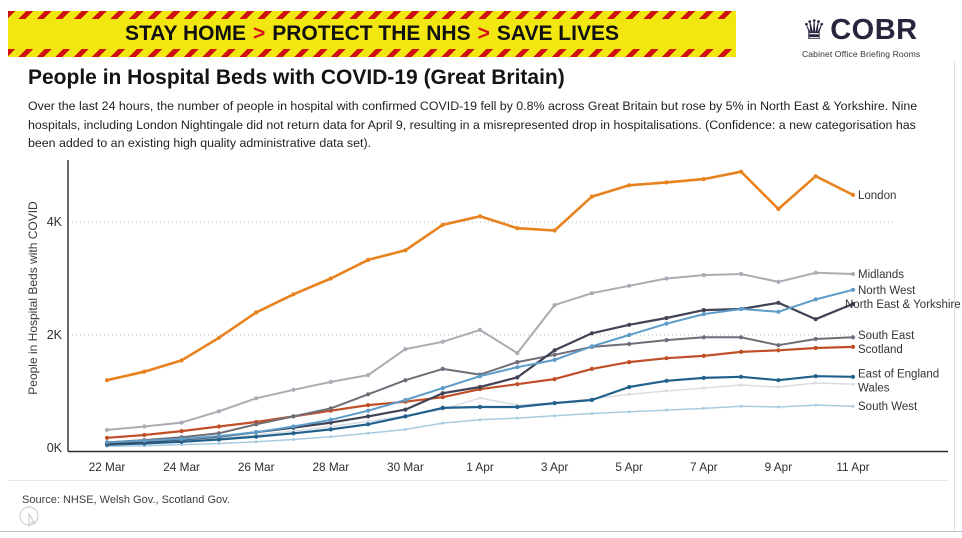 Image resolution: width=962 pixels, height=538 pixels. I want to click on x-tick-label-9-apr: 9 Apr, so click(779, 467).